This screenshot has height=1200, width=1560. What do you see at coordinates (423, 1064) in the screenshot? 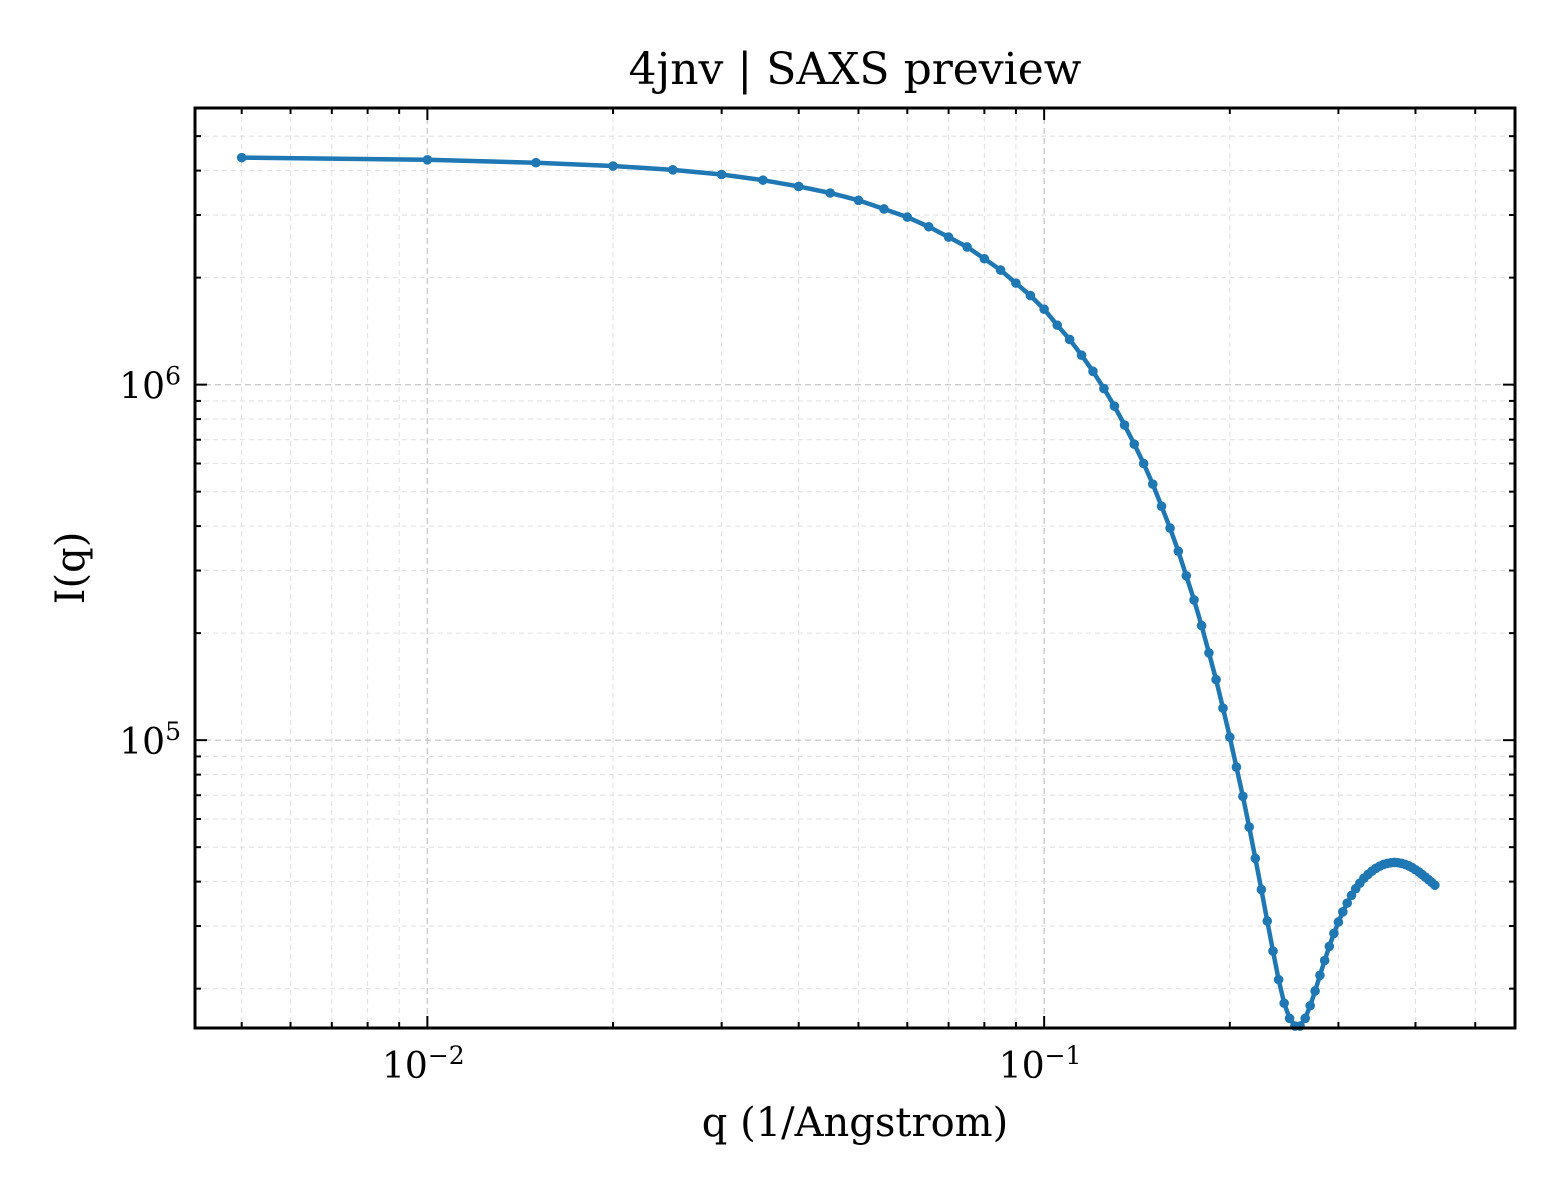
I see `x-tick-label: 10⁻²` at bounding box center [423, 1064].